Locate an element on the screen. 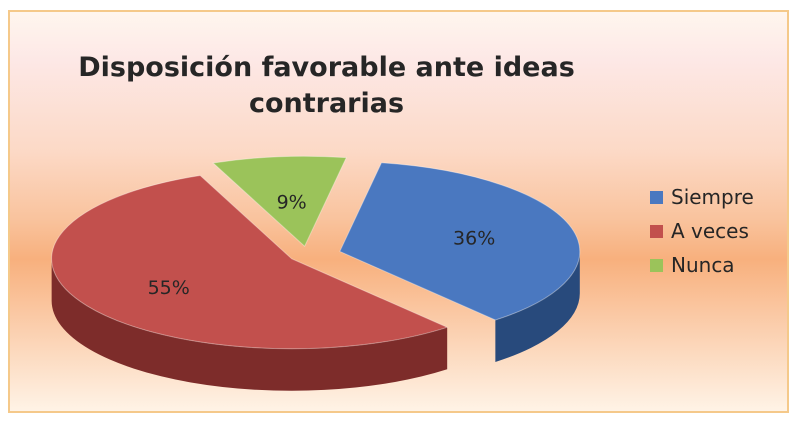 This screenshot has width=797, height=421. chart-title-line-2: contrarias is located at coordinates (326, 103).